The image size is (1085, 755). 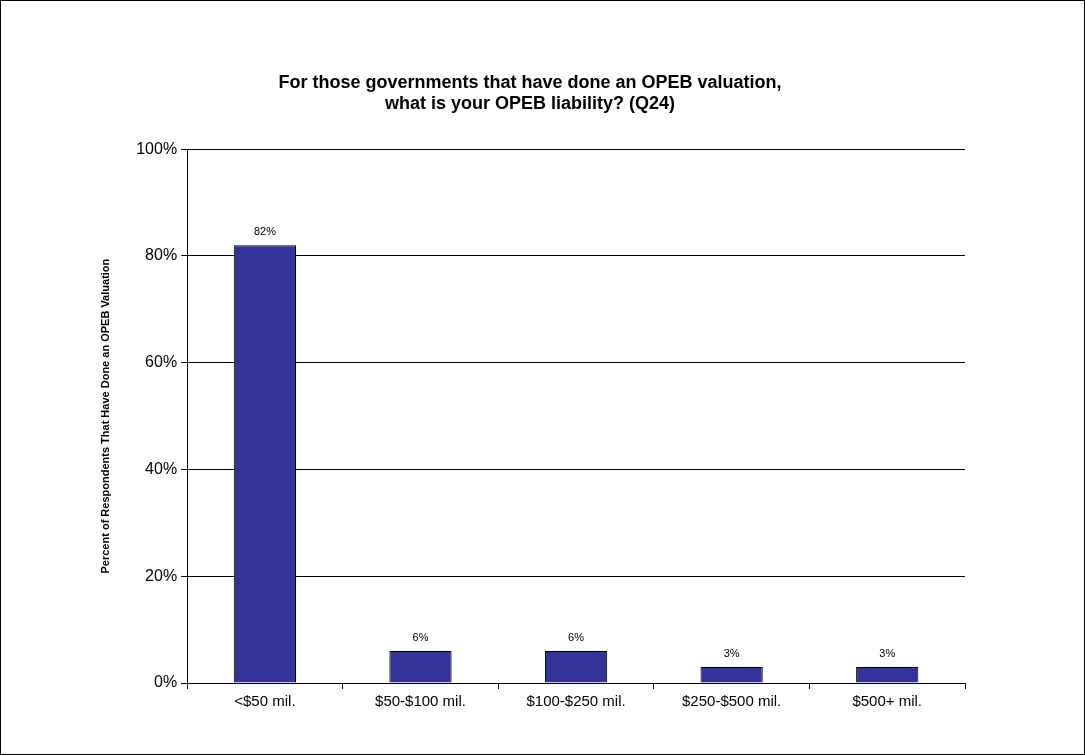 What do you see at coordinates (265, 230) in the screenshot?
I see `data-label: 82%` at bounding box center [265, 230].